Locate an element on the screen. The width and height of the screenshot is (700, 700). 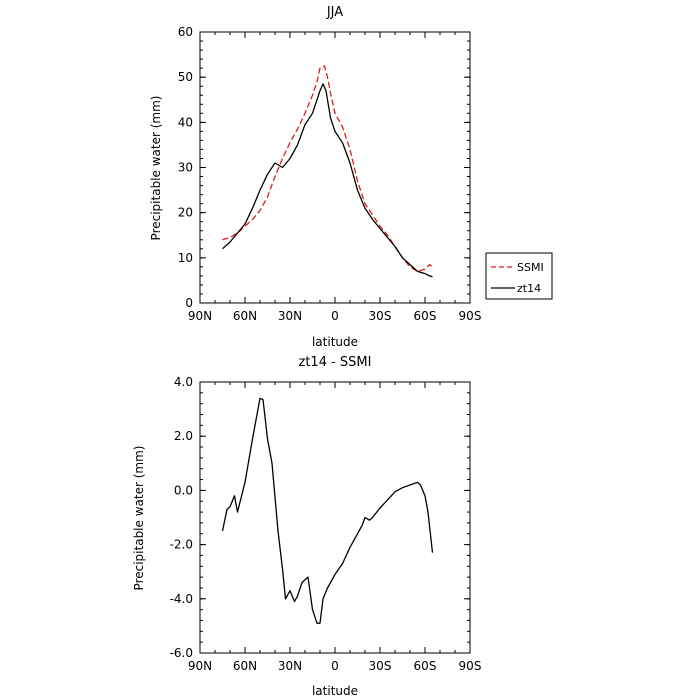
bottom-x-axis-label: latitude is located at coordinates (335, 691).